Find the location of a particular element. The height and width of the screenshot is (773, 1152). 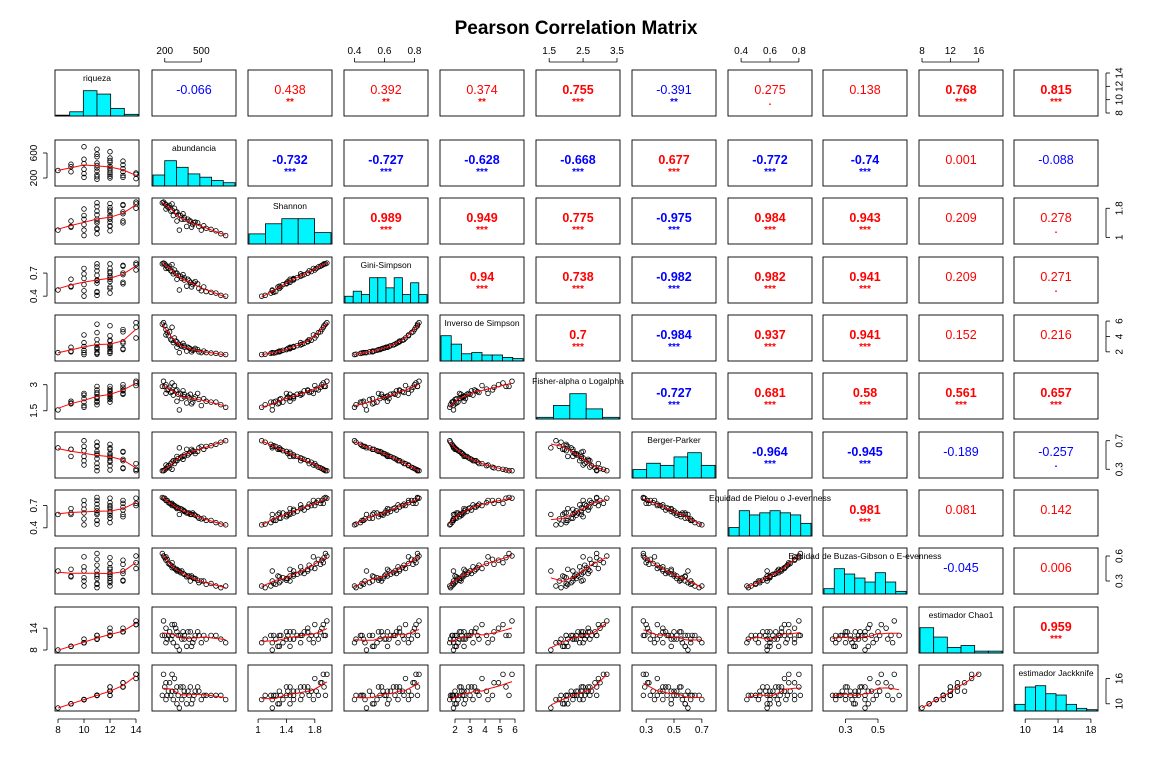

tick-label: 12 is located at coordinates (110, 730).